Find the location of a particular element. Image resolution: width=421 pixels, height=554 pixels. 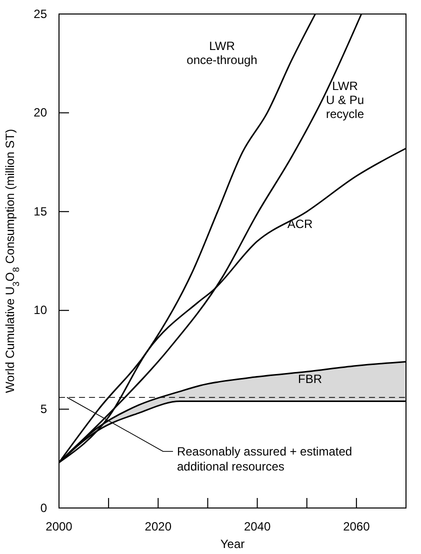

y-tick-label: 20 is located at coordinates (41, 113).